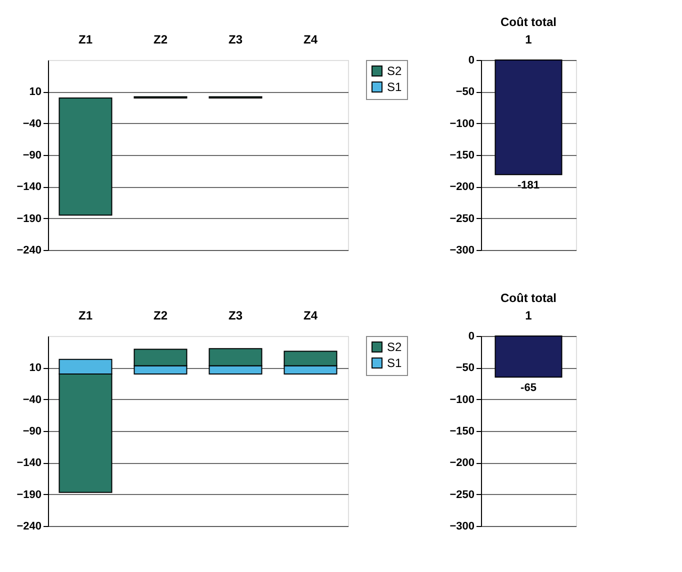 This screenshot has height=572, width=682. What do you see at coordinates (528, 388) in the screenshot?
I see `data-label: -65` at bounding box center [528, 388].